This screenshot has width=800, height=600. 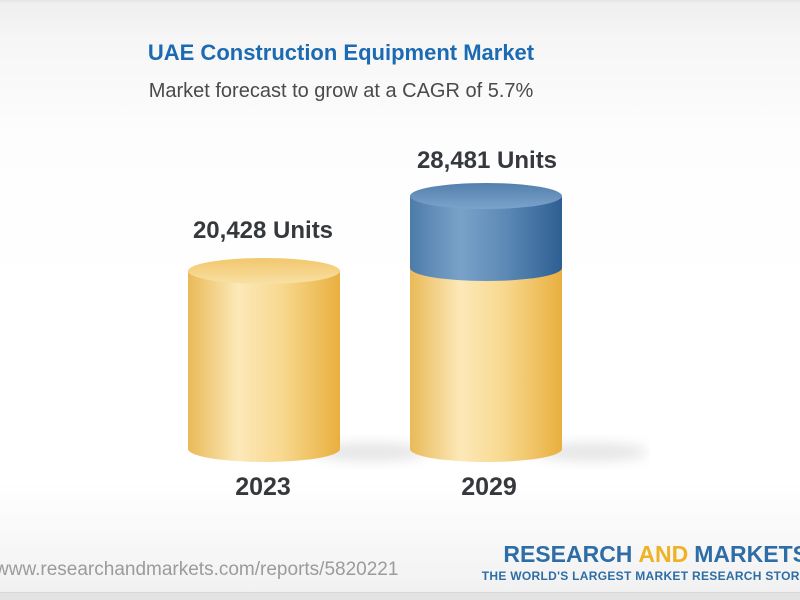 What do you see at coordinates (370, 452) in the screenshot?
I see `bar-2023-shadow` at bounding box center [370, 452].